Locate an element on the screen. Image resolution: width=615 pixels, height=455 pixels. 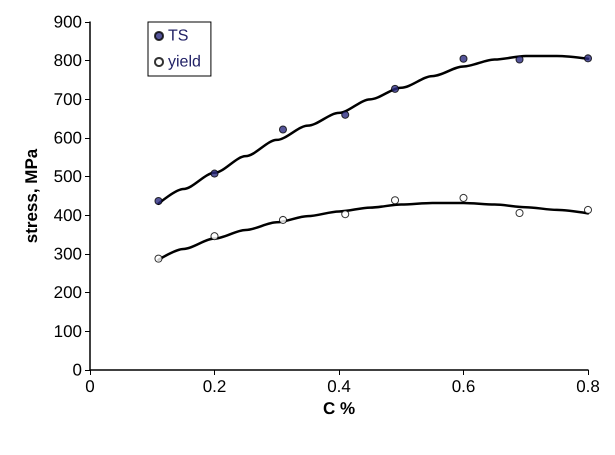
y-tick-label: 100 is located at coordinates (68, 331).